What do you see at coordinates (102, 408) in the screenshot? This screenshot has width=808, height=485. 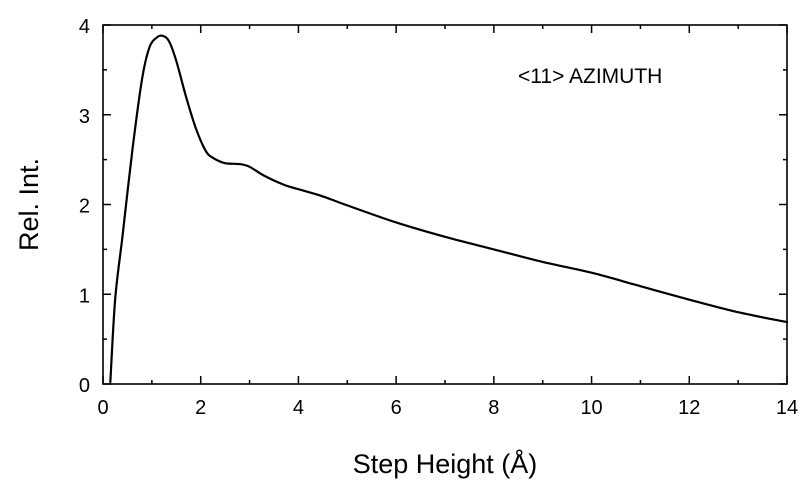 I see `x-tick-label: 0` at bounding box center [102, 408].